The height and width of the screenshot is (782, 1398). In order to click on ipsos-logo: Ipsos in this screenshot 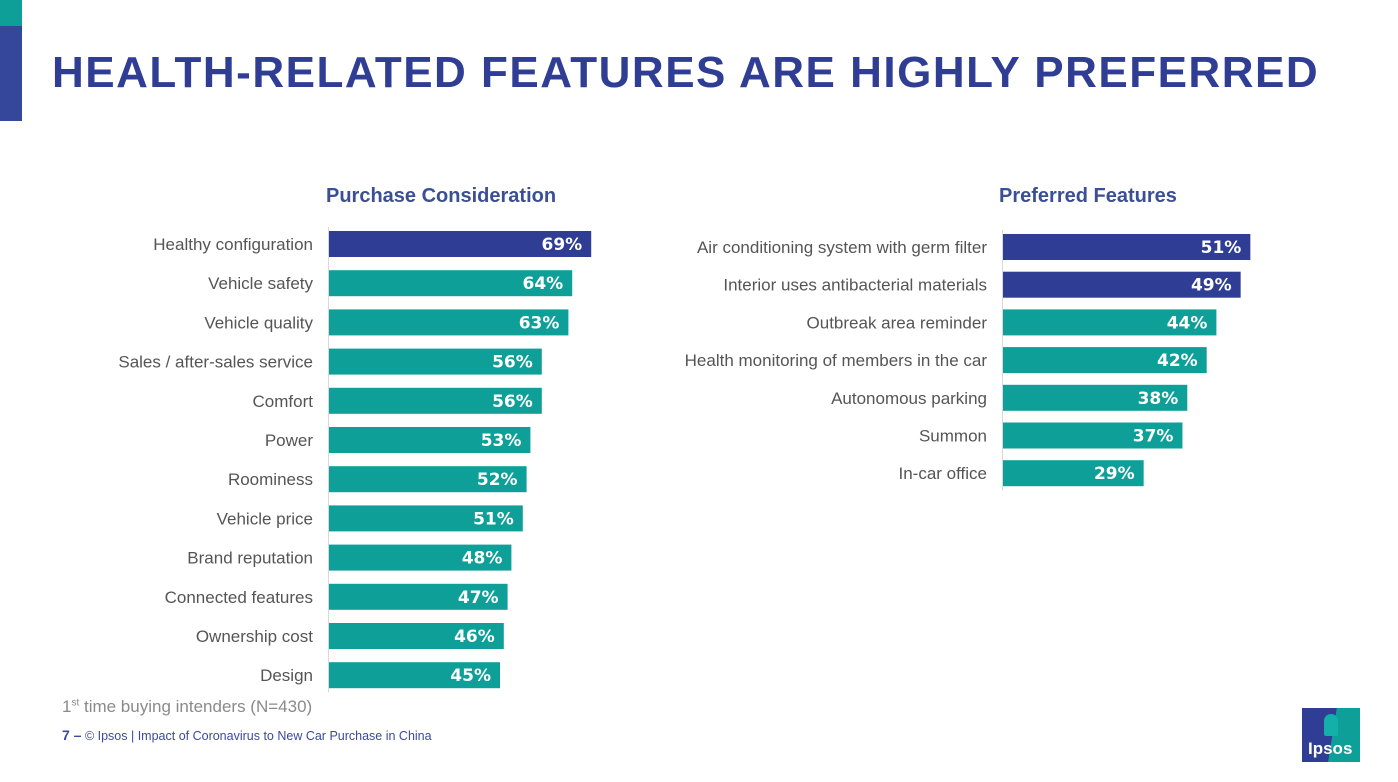, I will do `click(1331, 735)`.